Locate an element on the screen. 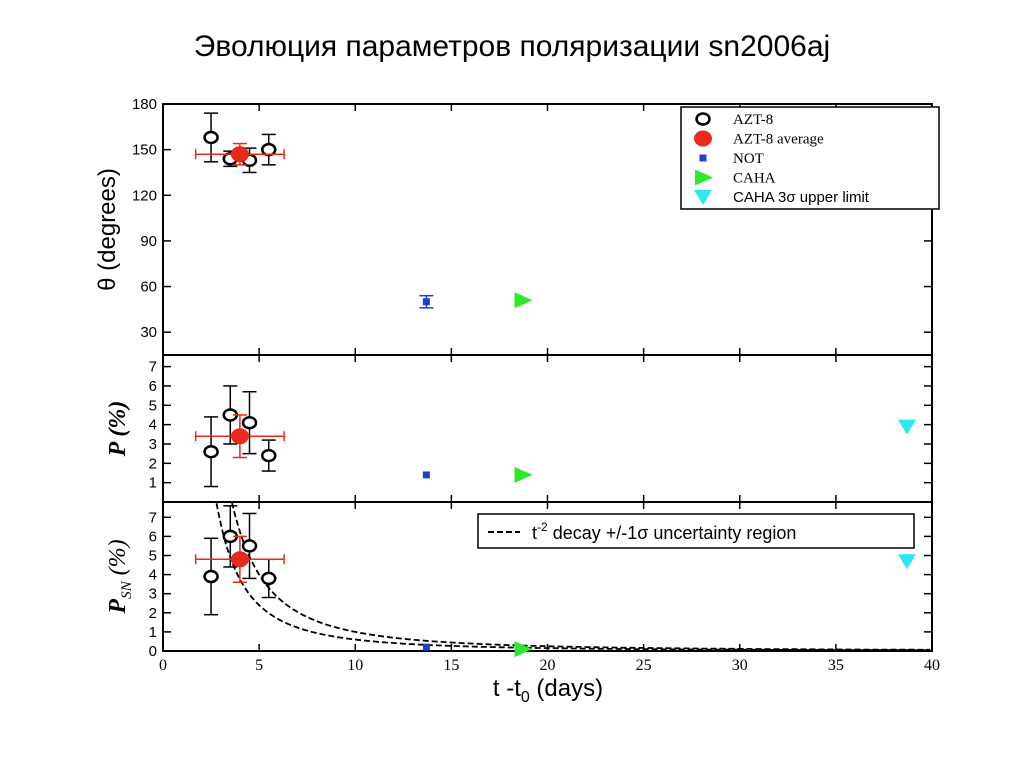  legend: t-2 decay +/-1σ uncertainty region is located at coordinates (696, 531).